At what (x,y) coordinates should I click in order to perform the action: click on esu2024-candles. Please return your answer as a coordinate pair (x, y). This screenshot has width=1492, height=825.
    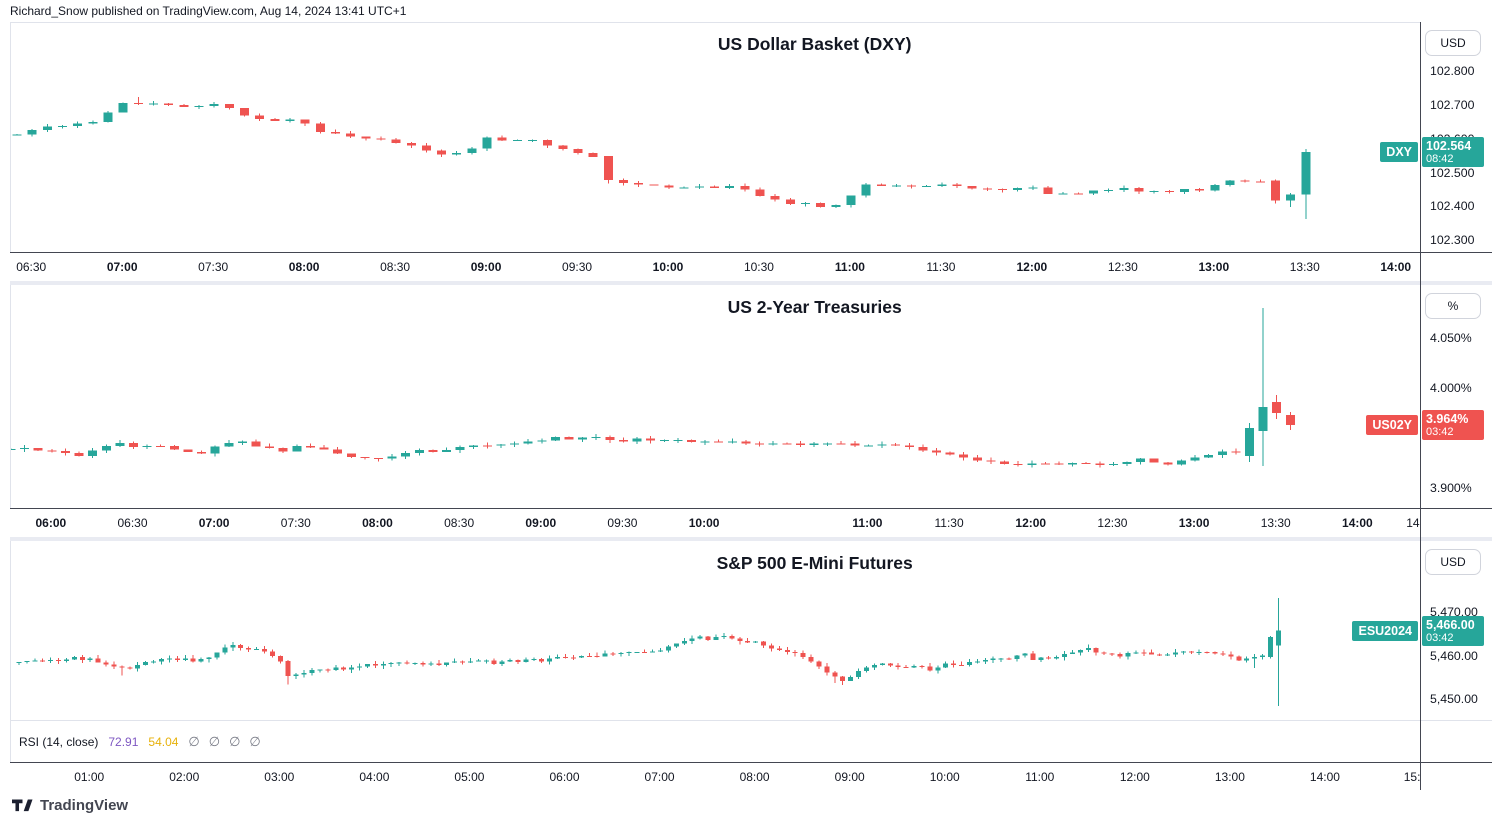
    Looking at the image, I should click on (648, 652).